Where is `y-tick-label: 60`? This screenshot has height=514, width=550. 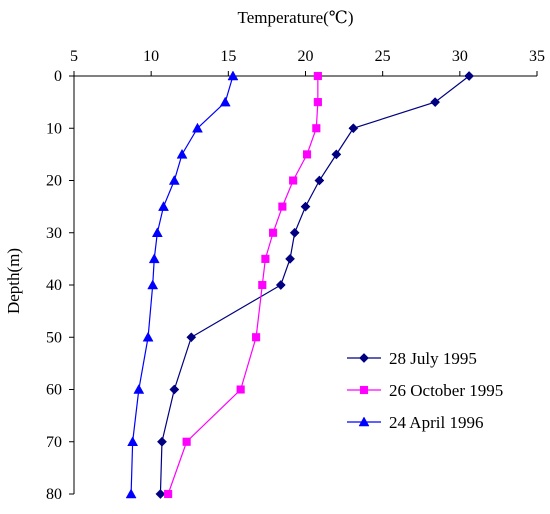
y-tick-label: 60 is located at coordinates (54, 390).